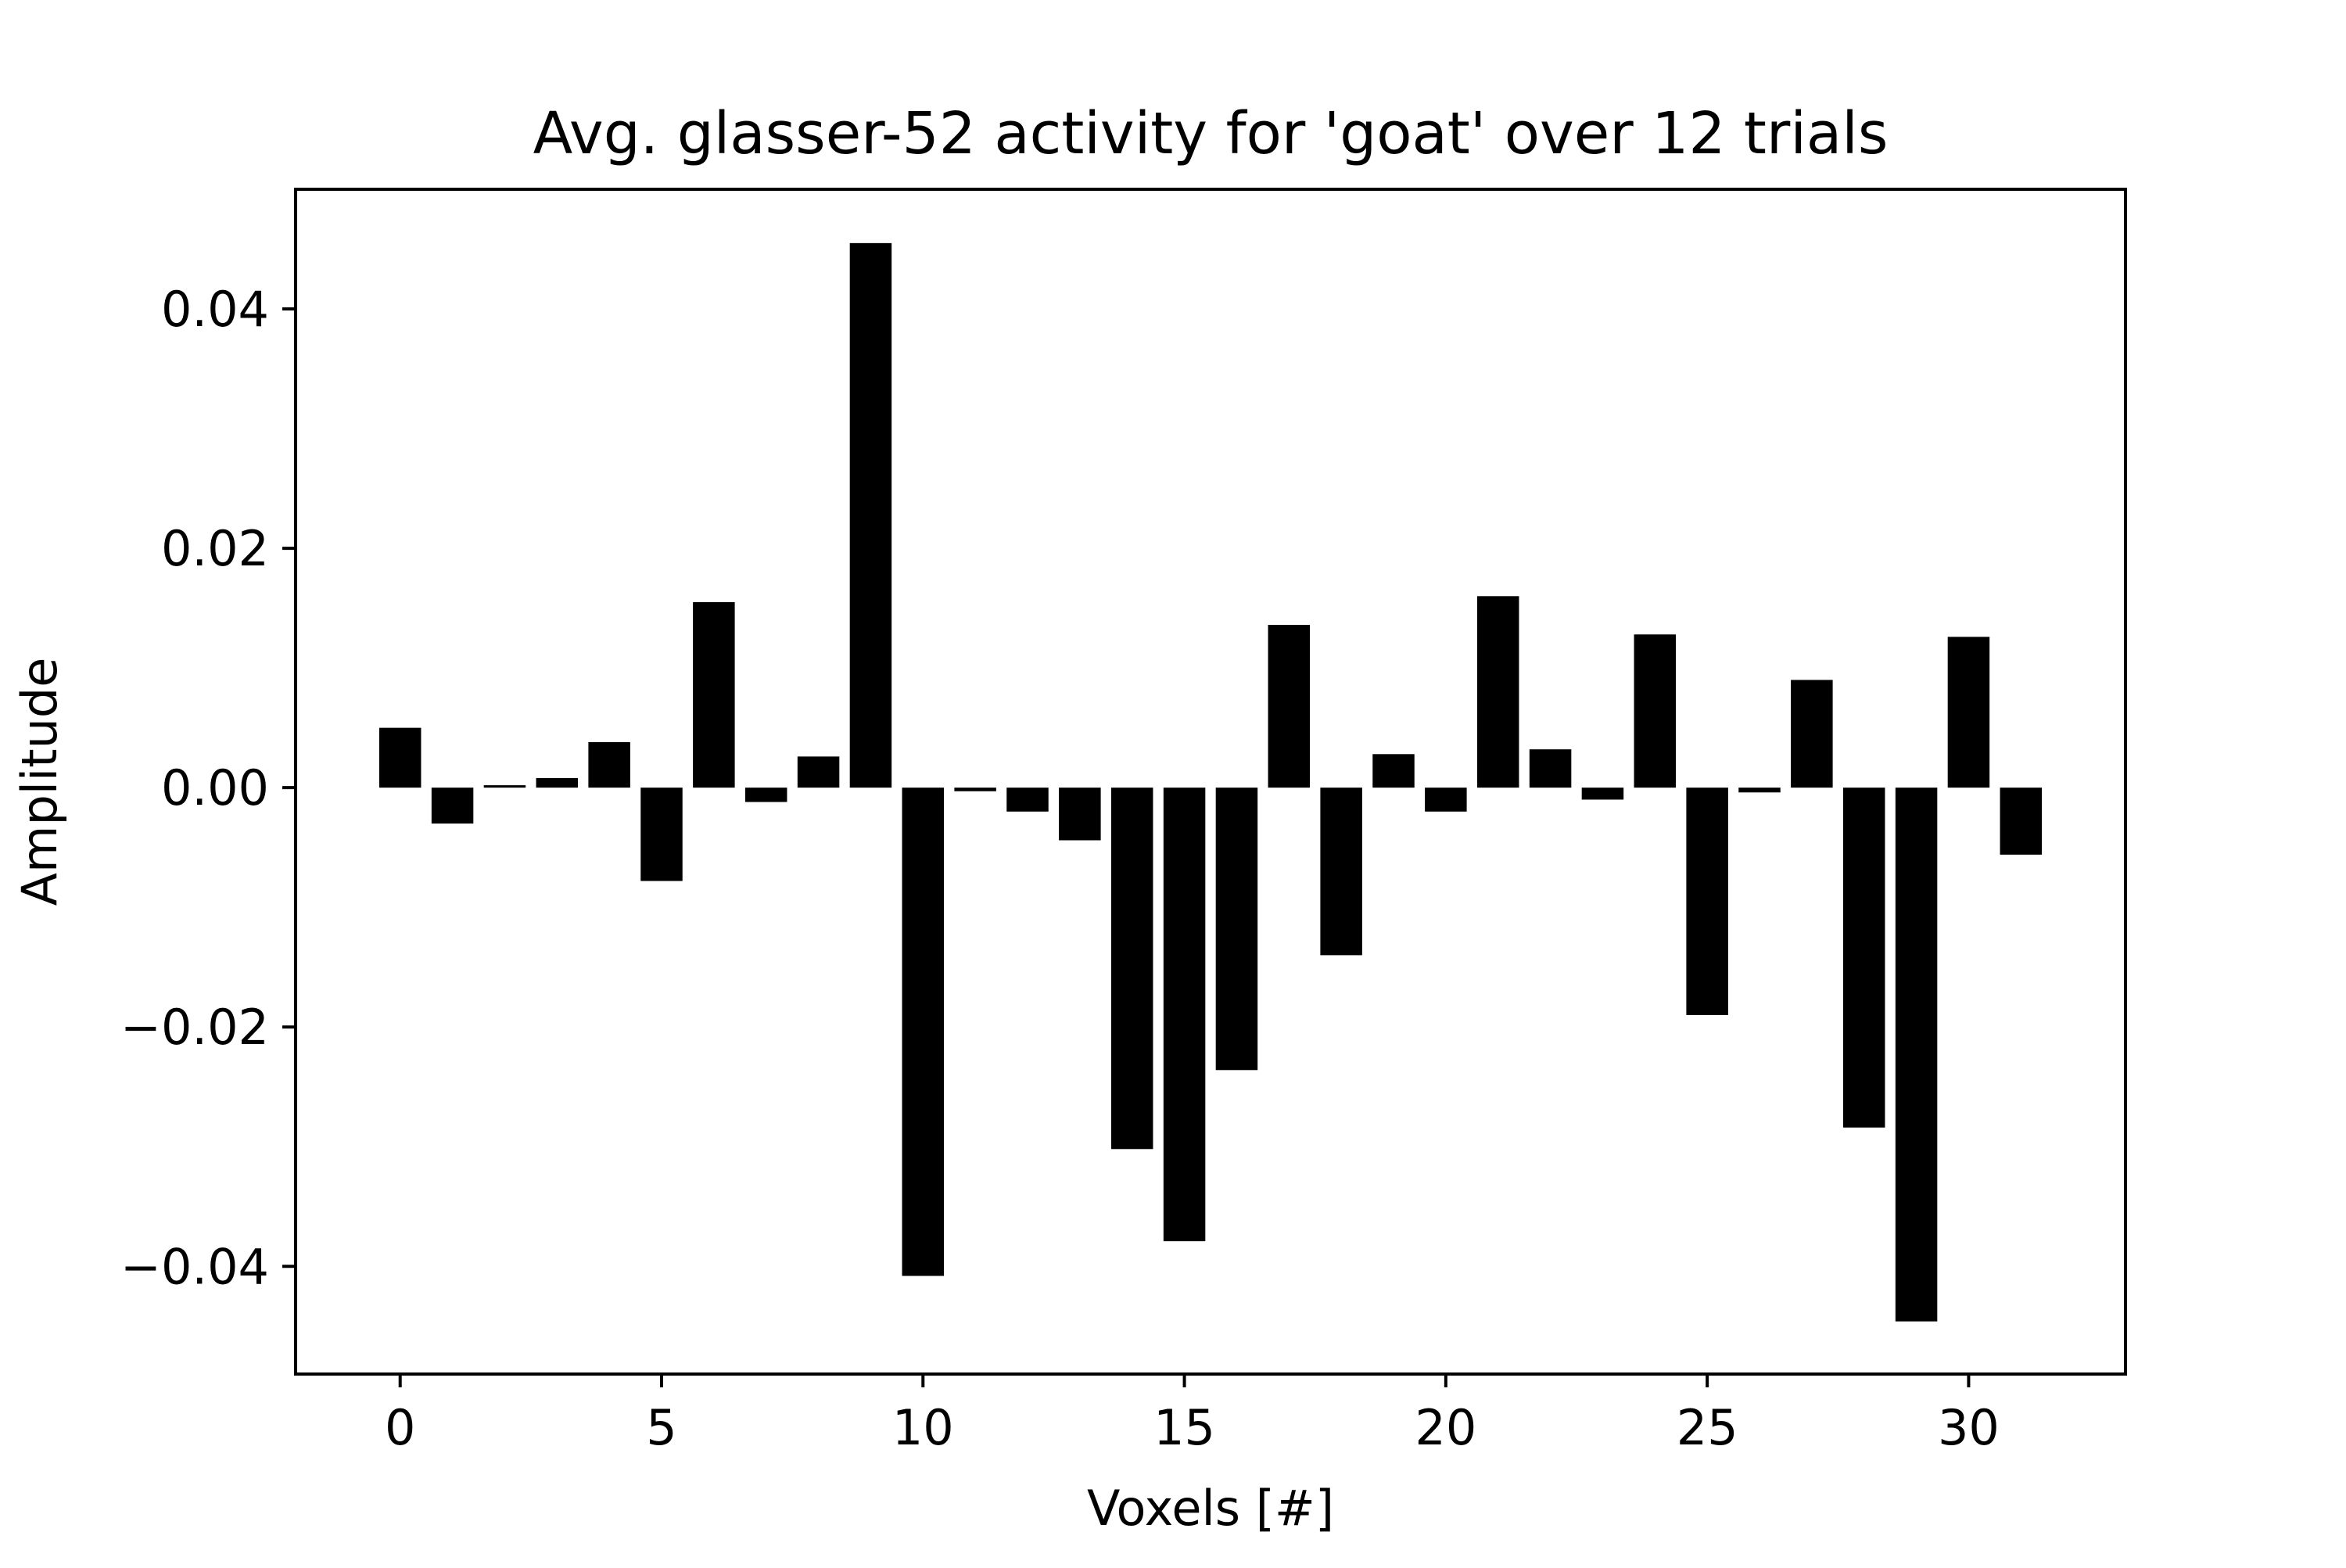 The height and width of the screenshot is (1568, 2346). What do you see at coordinates (1969, 1427) in the screenshot?
I see `x-tick-label: 30` at bounding box center [1969, 1427].